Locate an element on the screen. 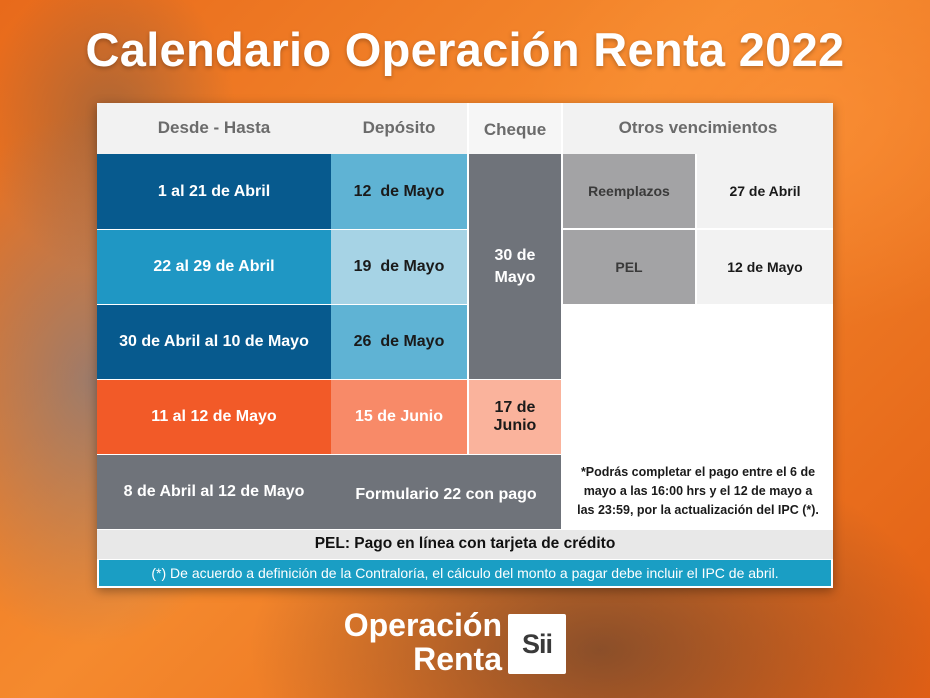 This screenshot has width=930, height=698. table-row-deposit: Formulario 22 con pago is located at coordinates (446, 491).